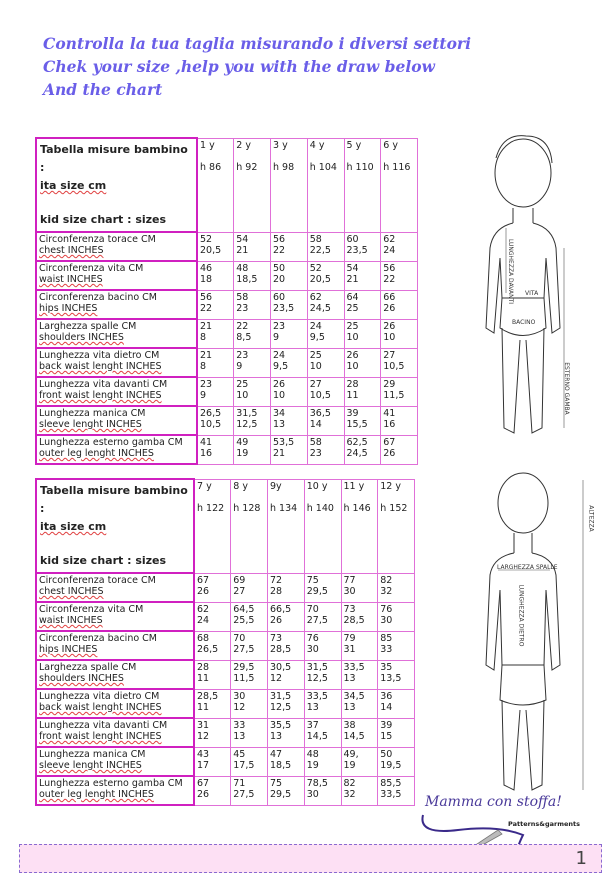  Describe the element at coordinates (354, 486) in the screenshot. I see `size-age: 11 y` at that location.